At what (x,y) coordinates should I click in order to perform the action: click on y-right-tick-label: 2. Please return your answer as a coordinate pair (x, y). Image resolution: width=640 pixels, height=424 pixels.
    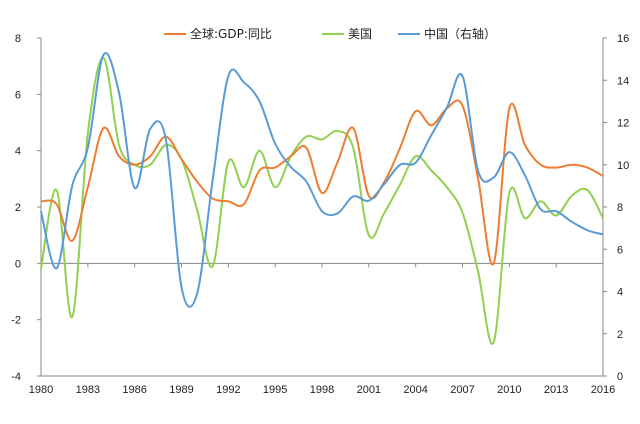
    Looking at the image, I should click on (620, 335).